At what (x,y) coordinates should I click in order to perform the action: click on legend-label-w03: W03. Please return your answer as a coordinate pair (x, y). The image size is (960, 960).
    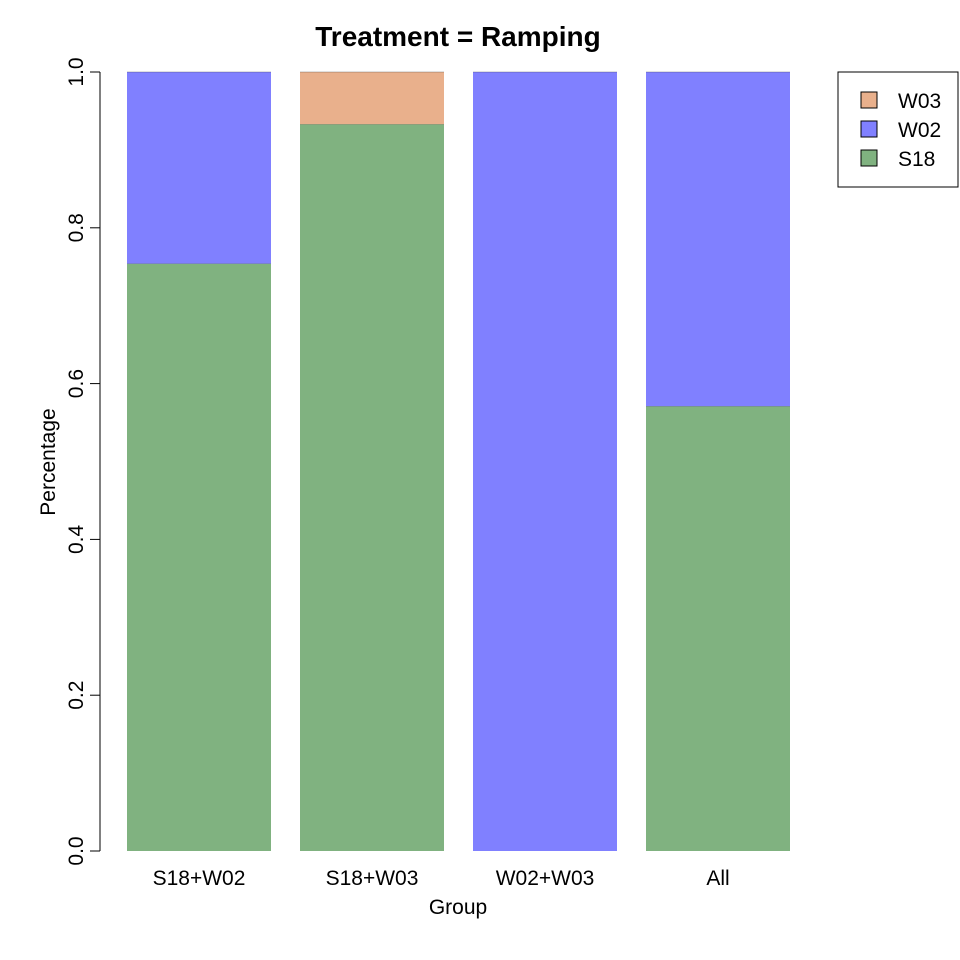
    Looking at the image, I should click on (919, 101).